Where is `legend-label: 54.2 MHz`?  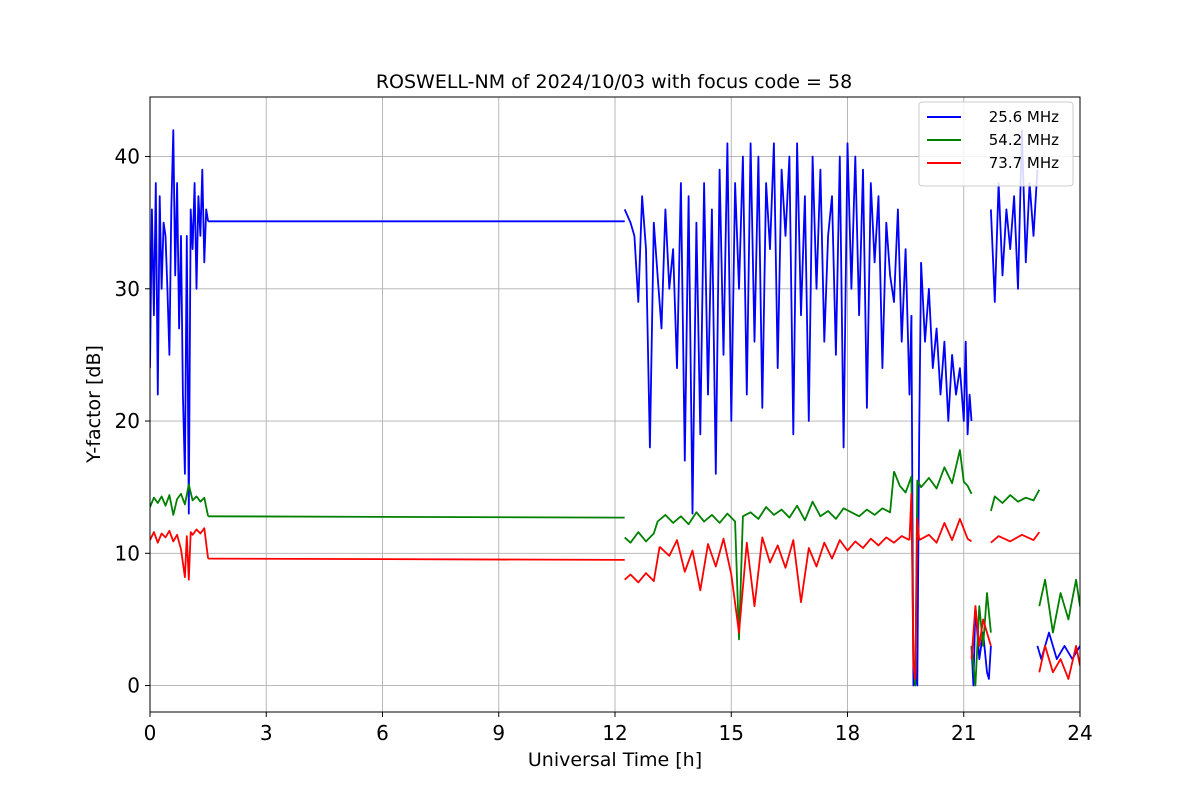
legend-label: 54.2 MHz is located at coordinates (1024, 140).